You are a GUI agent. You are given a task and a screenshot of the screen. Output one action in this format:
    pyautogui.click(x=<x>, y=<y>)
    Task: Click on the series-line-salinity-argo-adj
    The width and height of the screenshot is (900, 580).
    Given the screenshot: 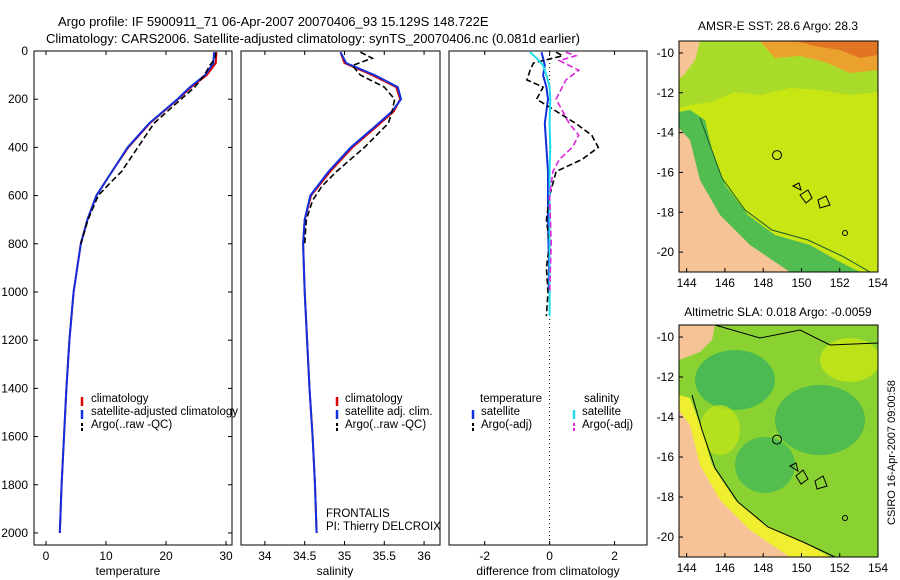 What is the action you would take?
    pyautogui.click(x=564, y=172)
    